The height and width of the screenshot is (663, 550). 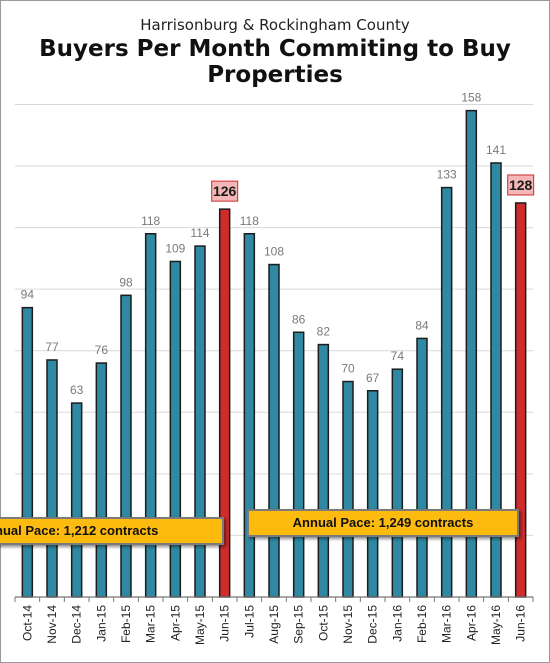 What do you see at coordinates (496, 150) in the screenshot?
I see `data-label-may-16: 141` at bounding box center [496, 150].